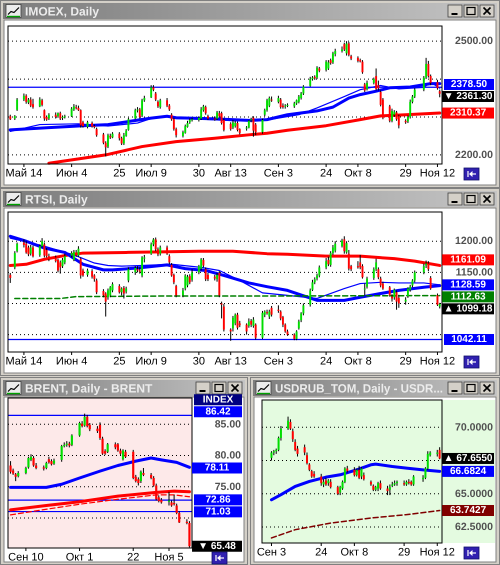 This screenshot has height=565, width=500. What do you see at coordinates (469, 339) in the screenshot?
I see `ref-line-label: 1042.11` at bounding box center [469, 339].